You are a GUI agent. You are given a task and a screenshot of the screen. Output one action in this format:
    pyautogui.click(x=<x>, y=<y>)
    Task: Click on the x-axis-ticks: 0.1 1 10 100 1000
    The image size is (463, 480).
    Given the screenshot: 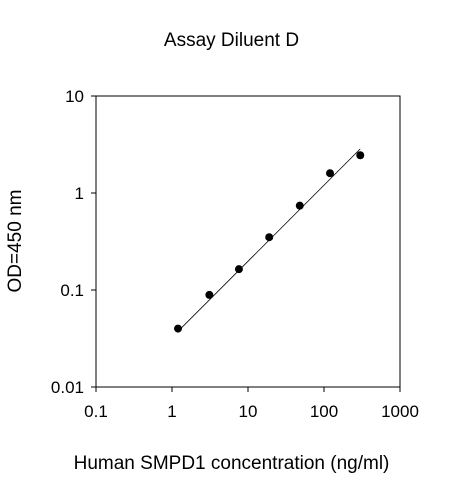 What is the action you would take?
    pyautogui.click(x=251, y=404)
    